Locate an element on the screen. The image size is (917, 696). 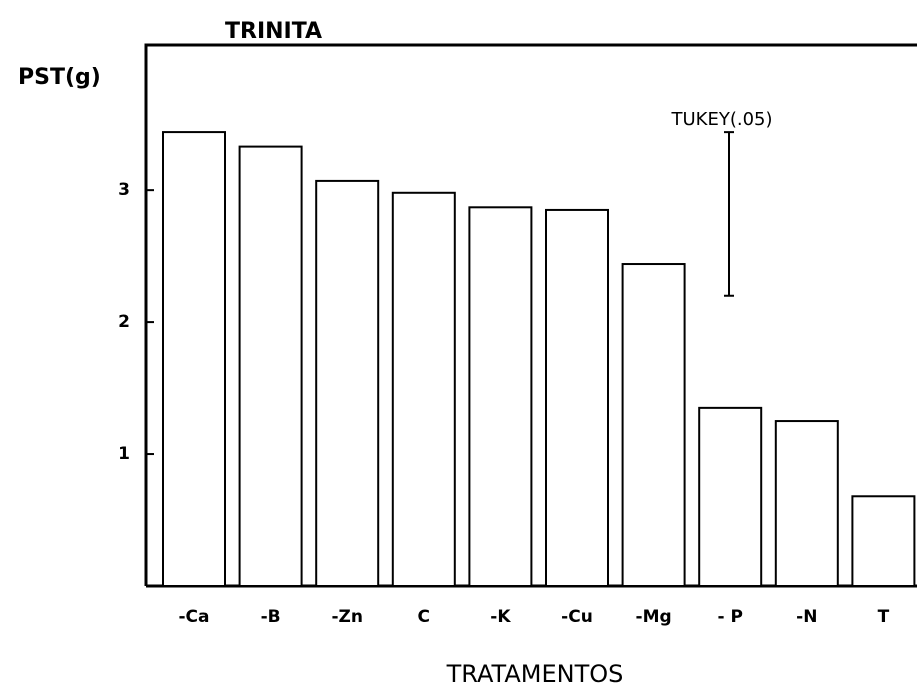
chart-title: TRINITA is located at coordinates (273, 31).